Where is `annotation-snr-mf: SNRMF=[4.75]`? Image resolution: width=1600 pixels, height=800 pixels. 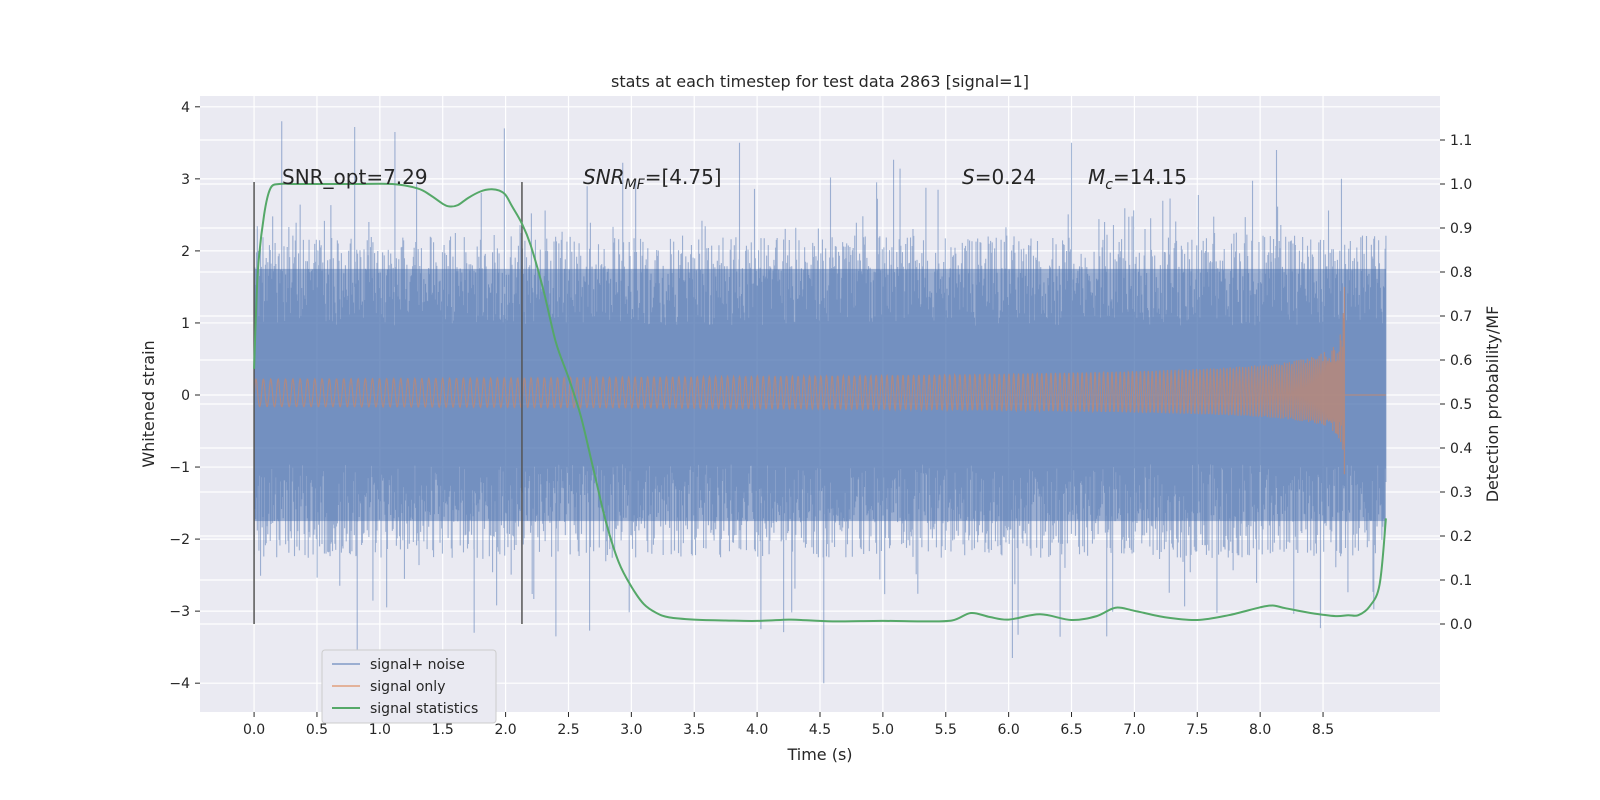 annotation-snr-mf: SNRMF=[4.75] is located at coordinates (652, 179).